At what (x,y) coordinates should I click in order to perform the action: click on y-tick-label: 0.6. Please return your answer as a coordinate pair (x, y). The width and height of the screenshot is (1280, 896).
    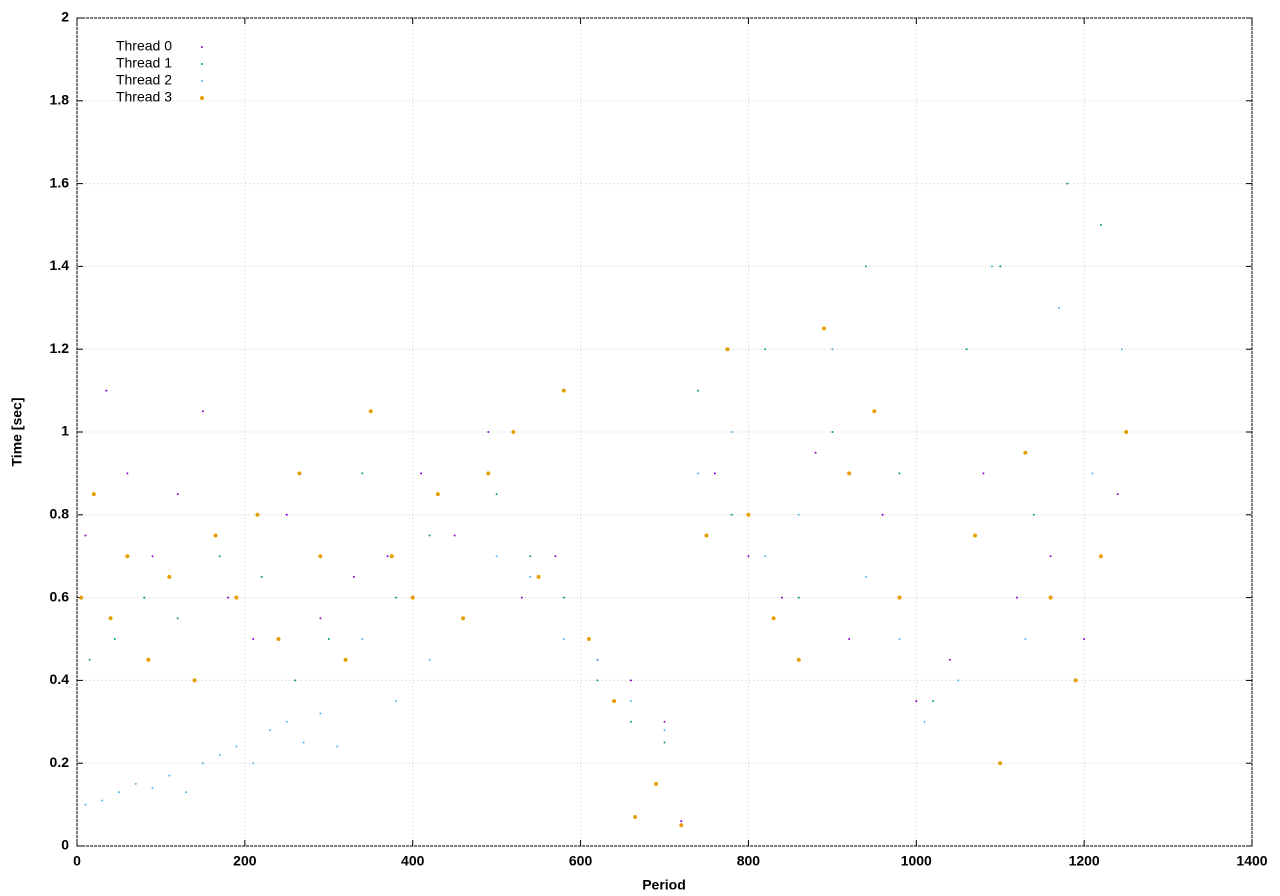
    Looking at the image, I should click on (60, 596).